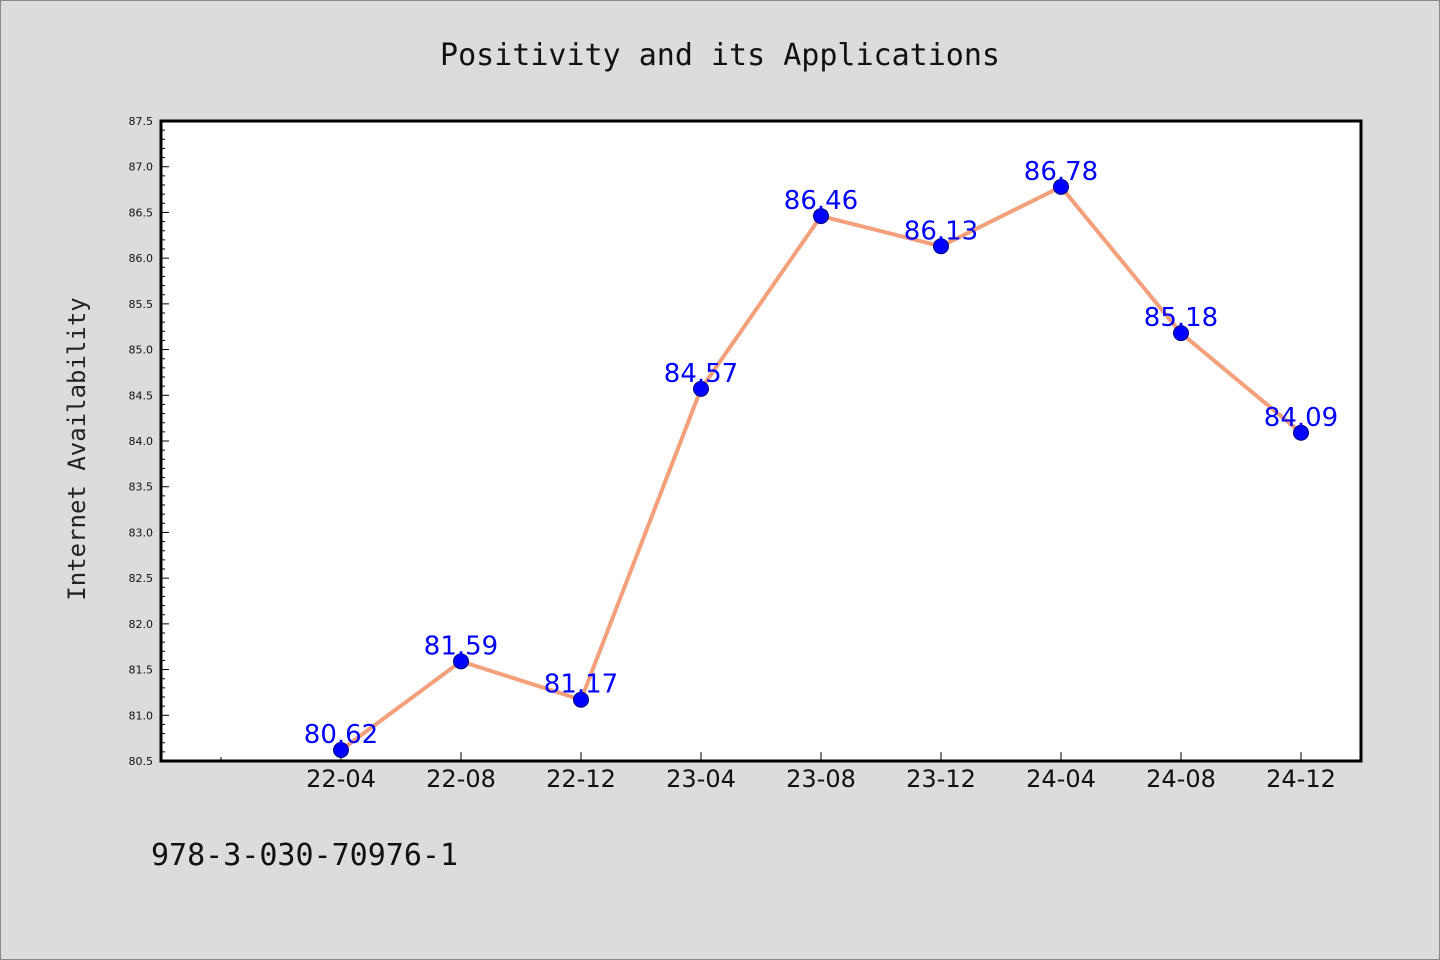  Describe the element at coordinates (1301, 779) in the screenshot. I see `x-tick-label: 24-12` at that location.